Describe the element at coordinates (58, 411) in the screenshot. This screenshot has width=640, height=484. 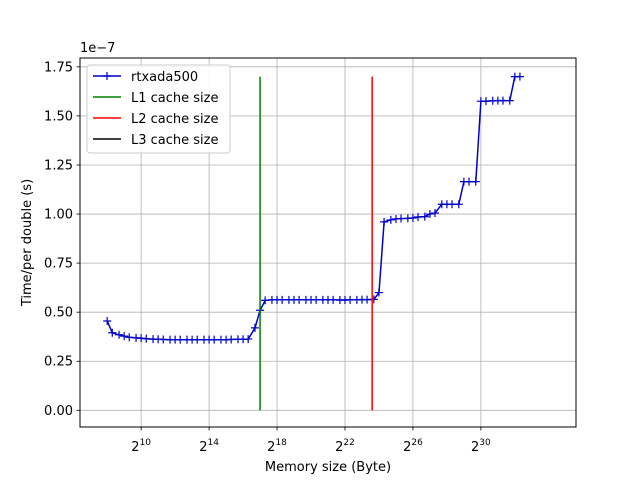
I see `y-tick-label: 0.00` at that location.